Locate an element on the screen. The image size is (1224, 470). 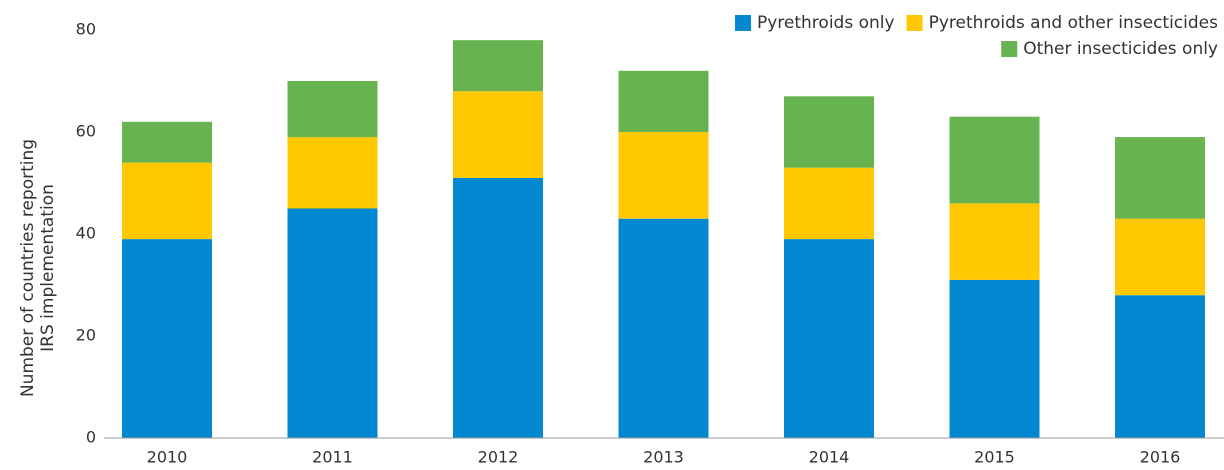
legend-label: Pyrethroids only is located at coordinates (826, 23).